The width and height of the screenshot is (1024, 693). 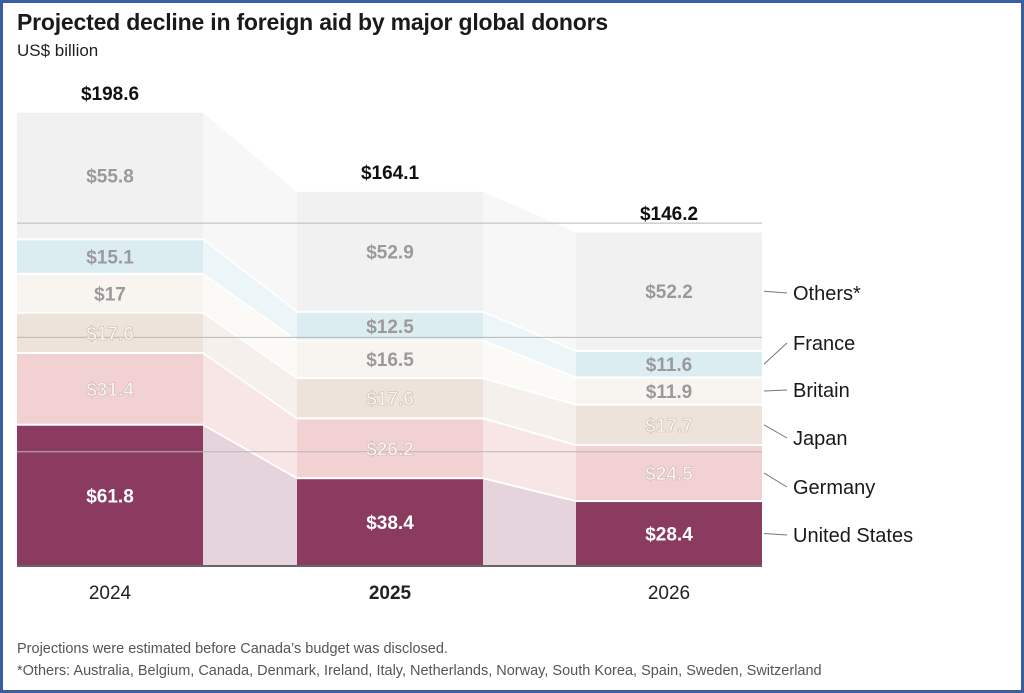 I want to click on data-label: $24.5, so click(x=669, y=474).